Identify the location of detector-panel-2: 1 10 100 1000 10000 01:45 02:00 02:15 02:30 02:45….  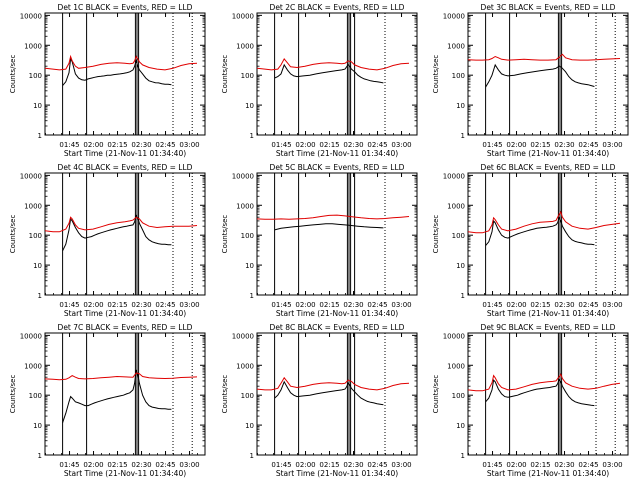
(319, 80).